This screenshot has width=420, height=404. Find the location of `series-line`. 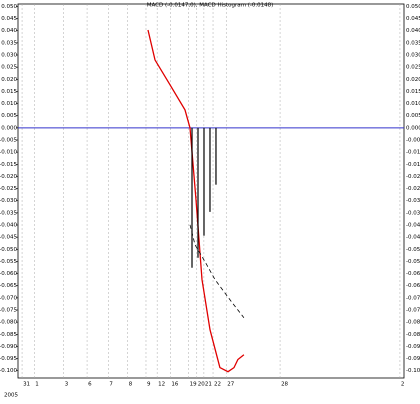

series-line is located at coordinates (217, 271).